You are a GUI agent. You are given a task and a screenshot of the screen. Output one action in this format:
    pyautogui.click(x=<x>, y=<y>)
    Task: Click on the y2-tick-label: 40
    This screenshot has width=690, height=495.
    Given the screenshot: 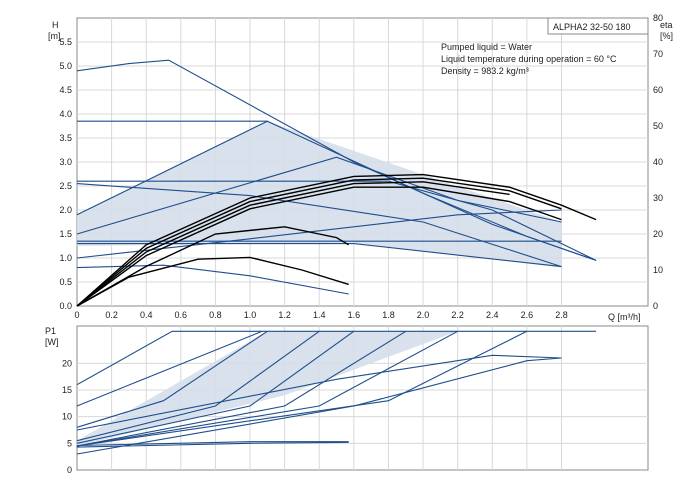 What is the action you would take?
    pyautogui.click(x=658, y=162)
    